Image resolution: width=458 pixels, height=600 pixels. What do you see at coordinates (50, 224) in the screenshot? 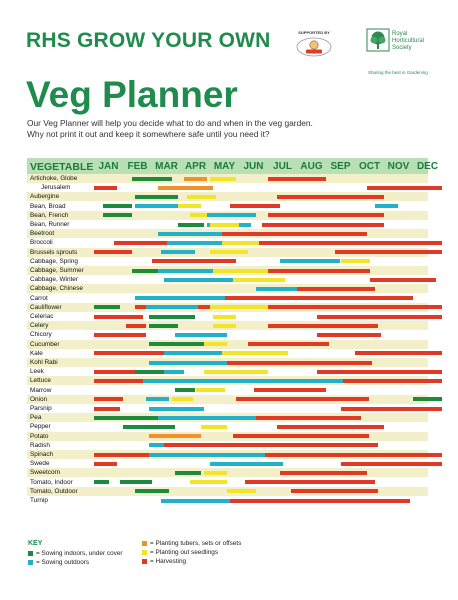
I see `vegetable-name: Bean, Runner` at bounding box center [50, 224].